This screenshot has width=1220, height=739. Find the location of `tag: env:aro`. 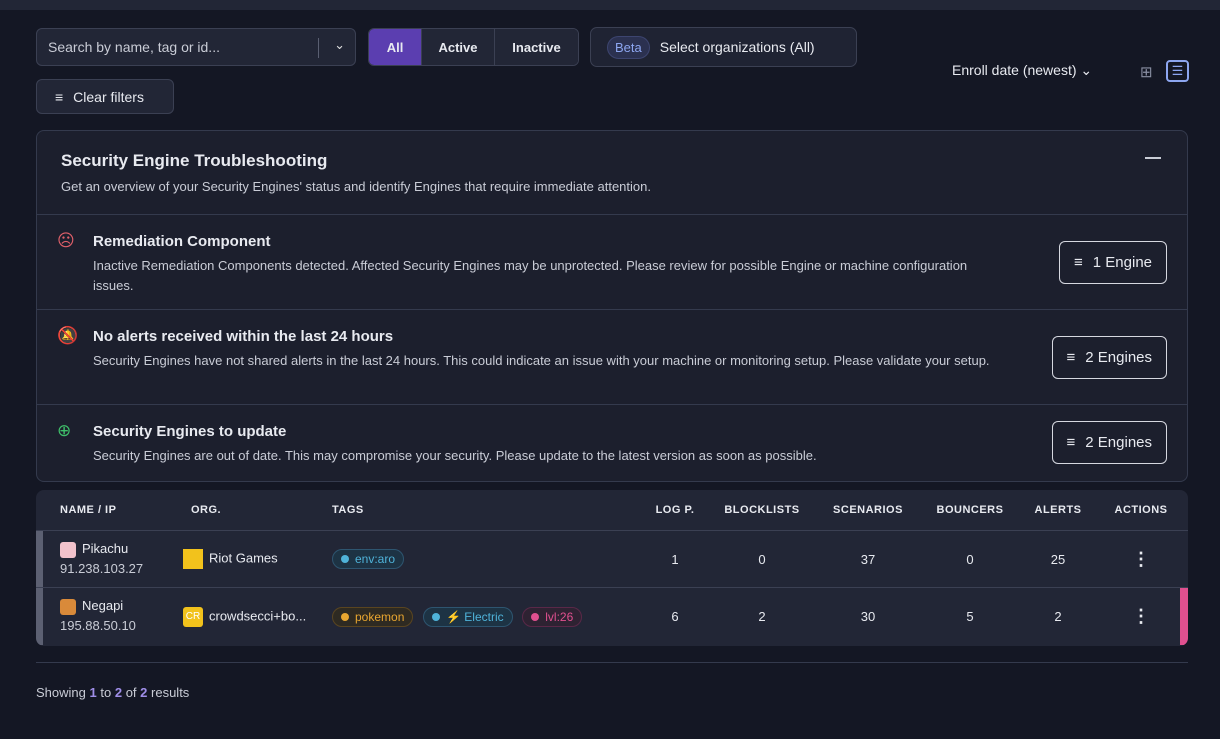

tag: env:aro is located at coordinates (368, 559).